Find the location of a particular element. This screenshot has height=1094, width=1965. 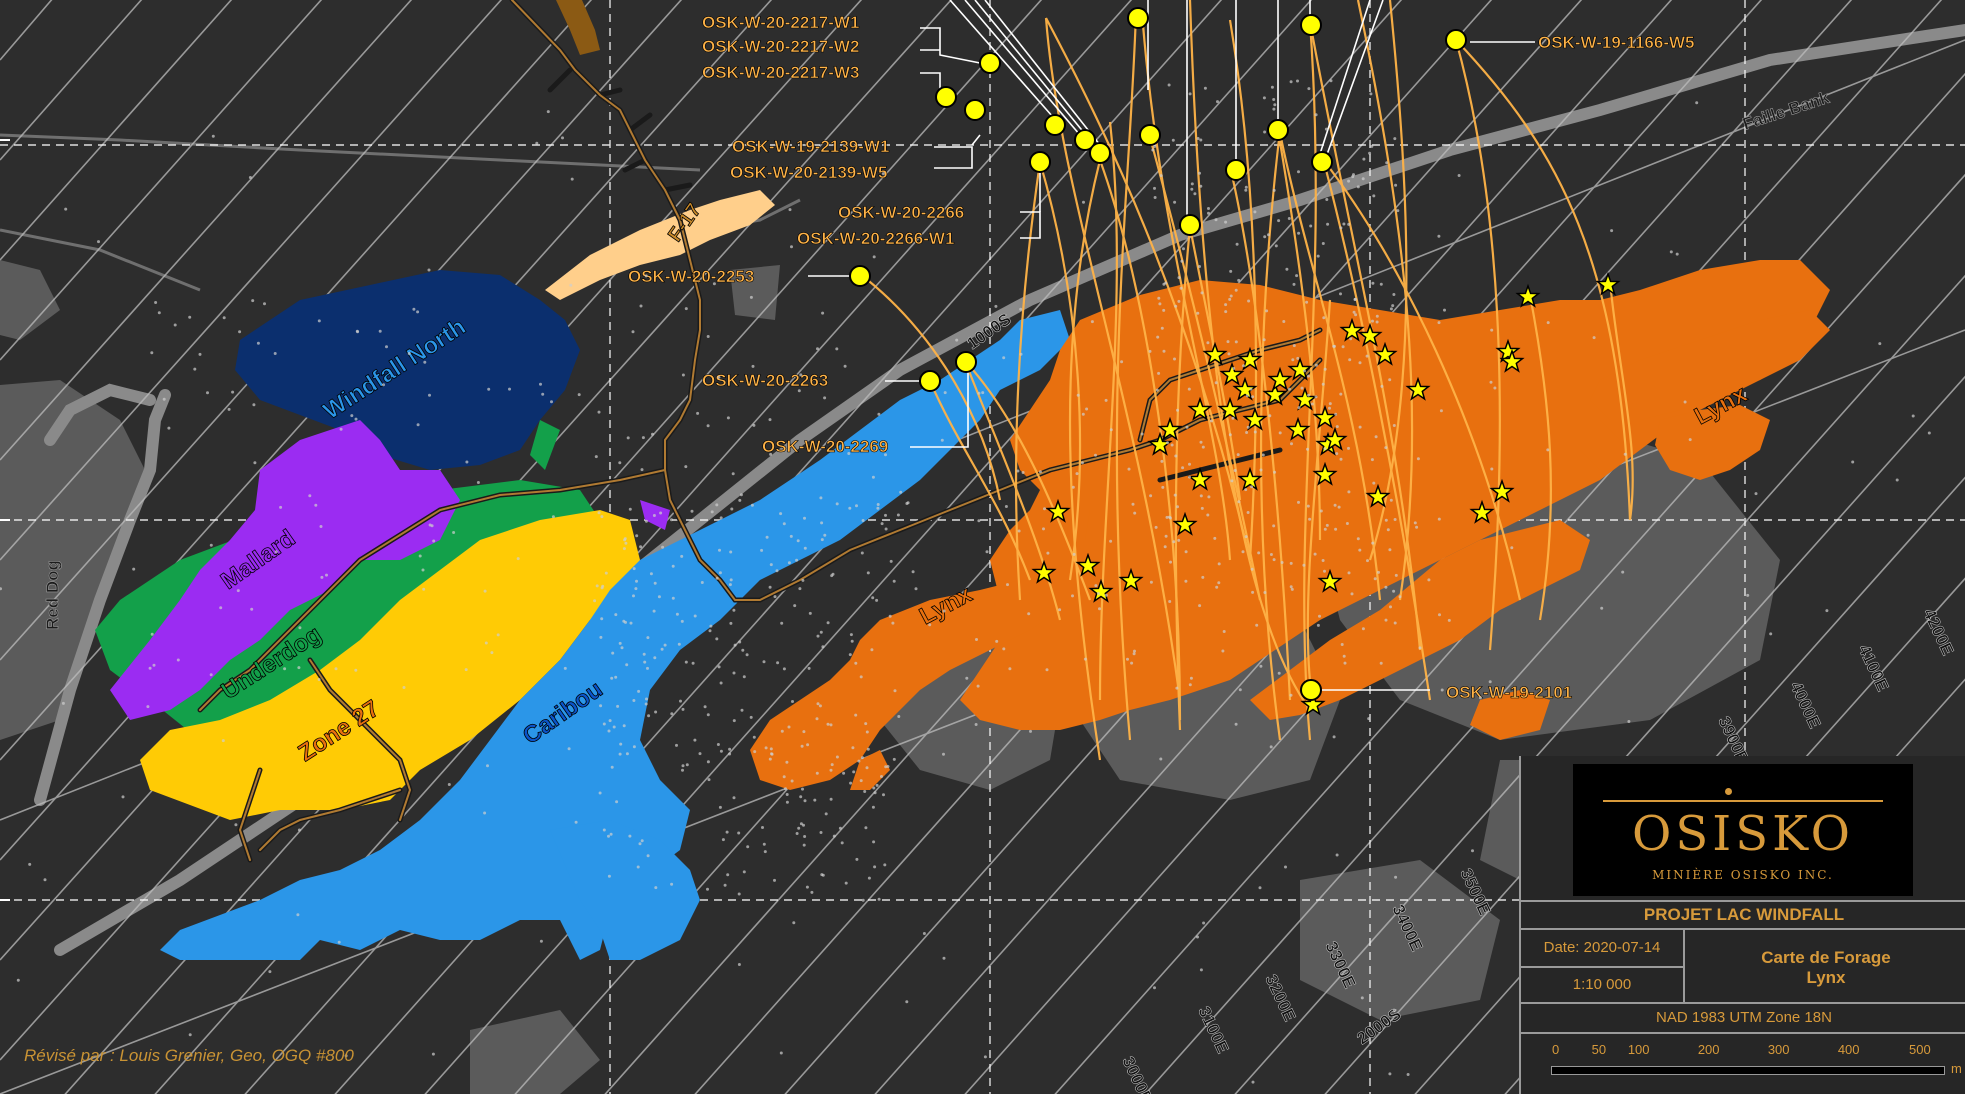

collar-h is located at coordinates (1322, 162).